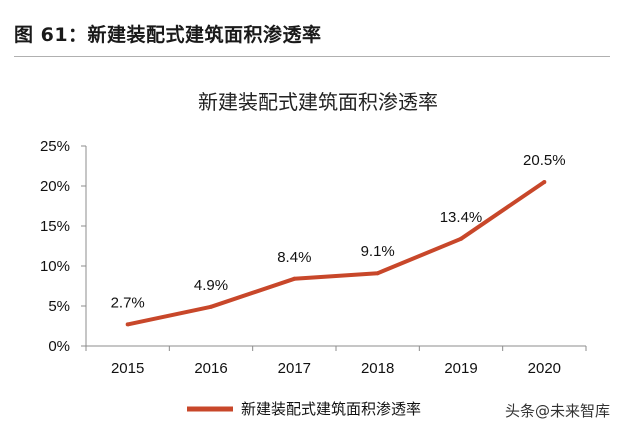  I want to click on x-tick-label: 2018, so click(377, 368).